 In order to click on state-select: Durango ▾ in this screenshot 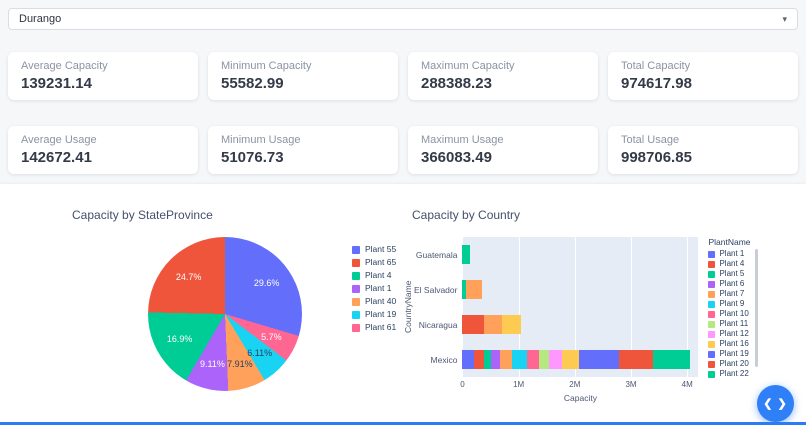, I will do `click(403, 19)`.